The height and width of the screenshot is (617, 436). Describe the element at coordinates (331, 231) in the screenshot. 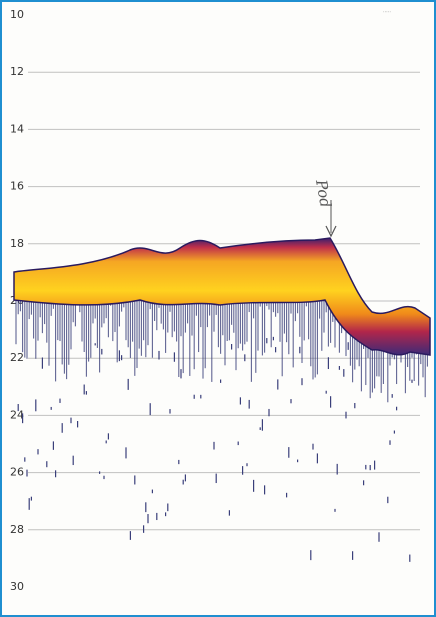

I see `arrow-head` at that location.